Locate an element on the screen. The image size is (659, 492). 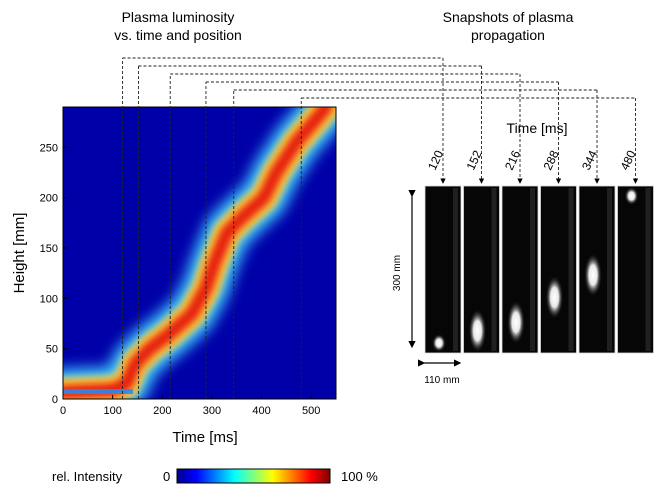
y-tick-label: 100 is located at coordinates (49, 299).